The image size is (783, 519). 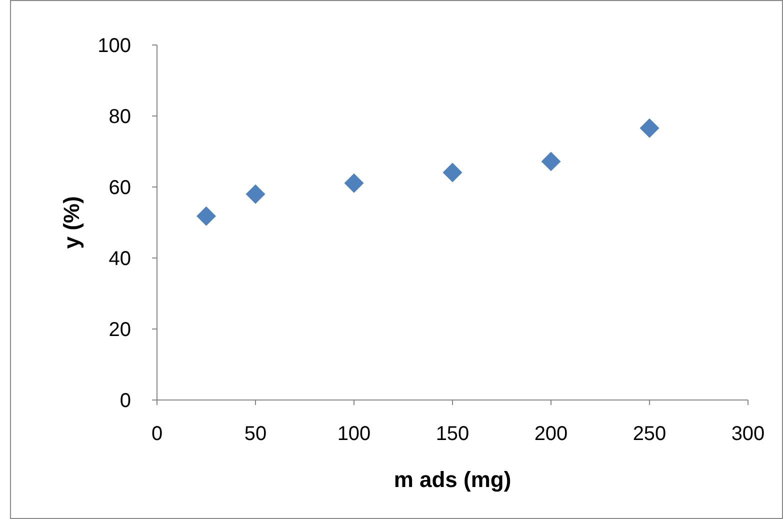 What do you see at coordinates (453, 479) in the screenshot?
I see `x-axis-title: m ads (mg)` at bounding box center [453, 479].